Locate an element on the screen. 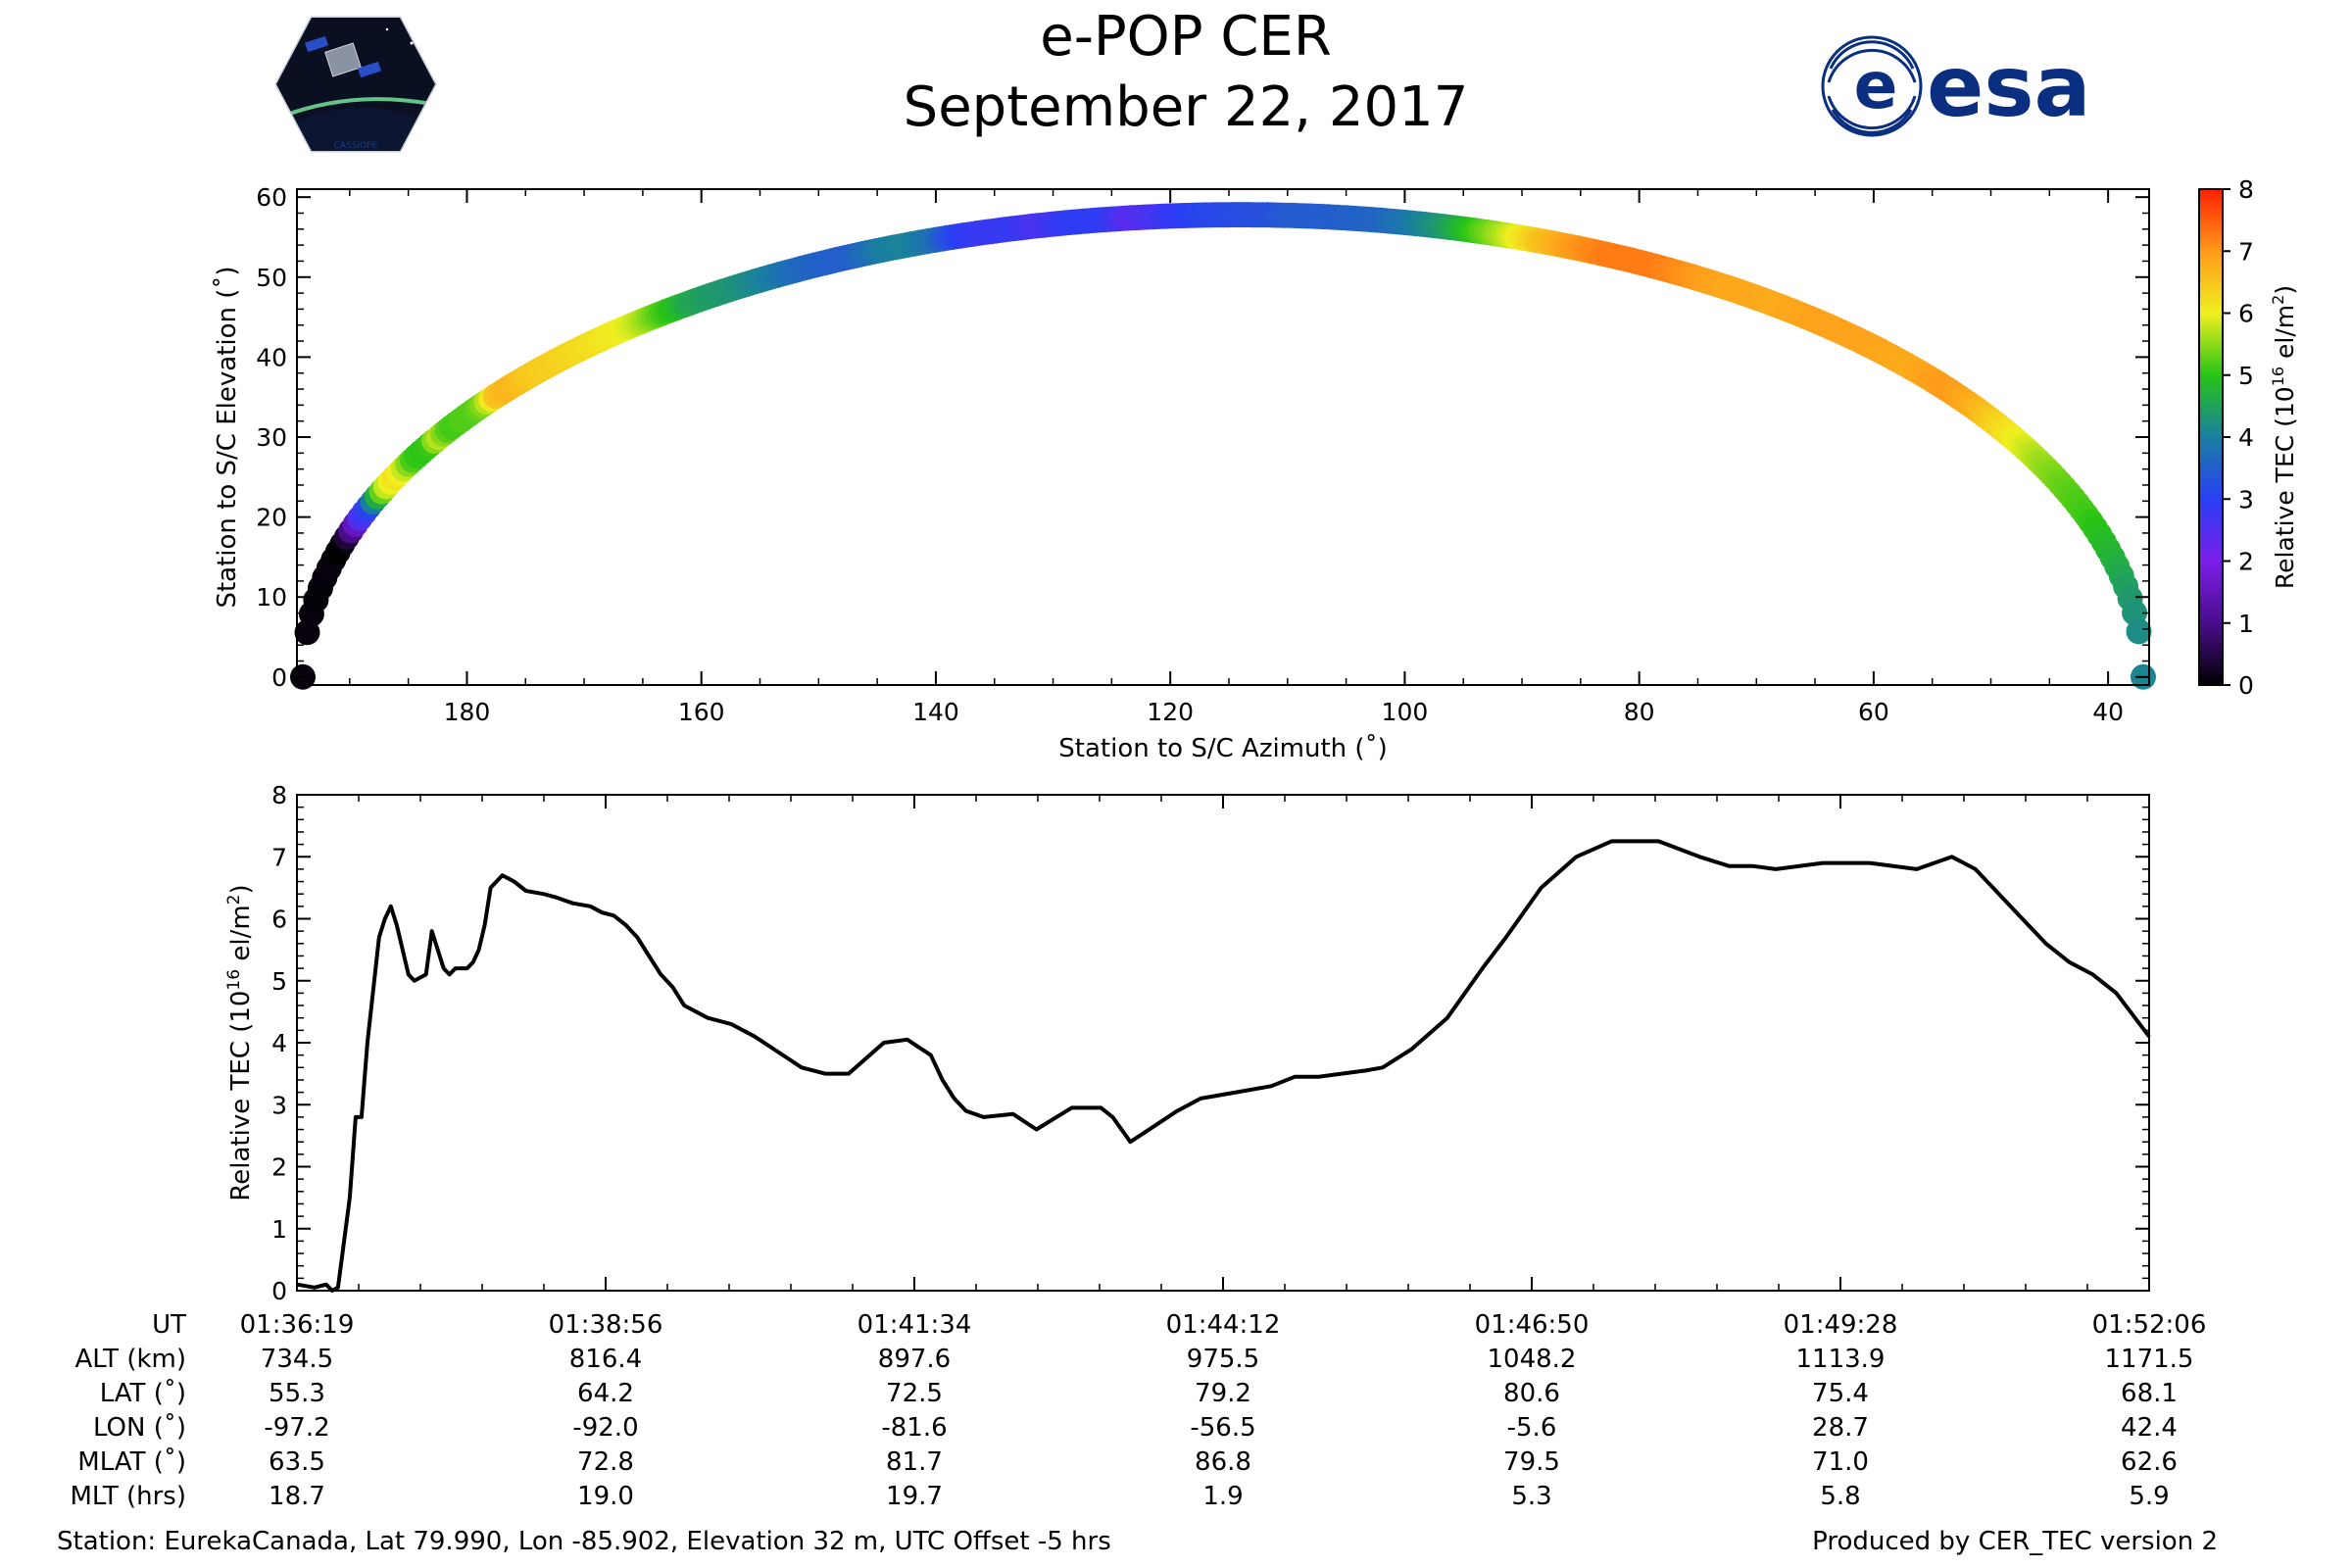 The image size is (2352, 1568). elevation-y-tick-label: 10 is located at coordinates (271, 598).